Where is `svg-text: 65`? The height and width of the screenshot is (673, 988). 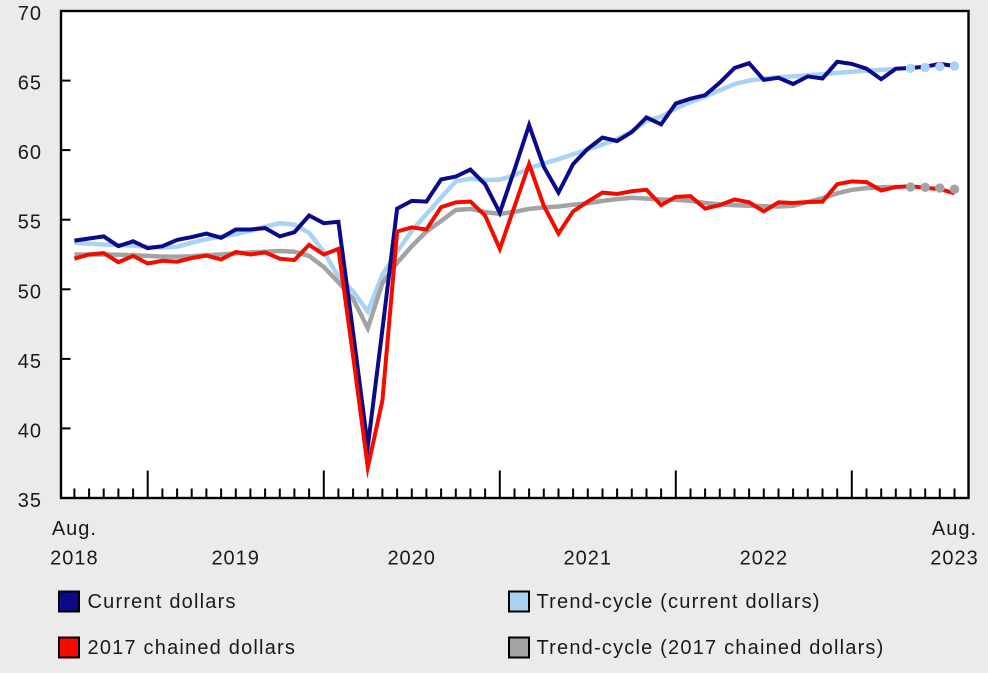
svg-text: 65 is located at coordinates (30, 84).